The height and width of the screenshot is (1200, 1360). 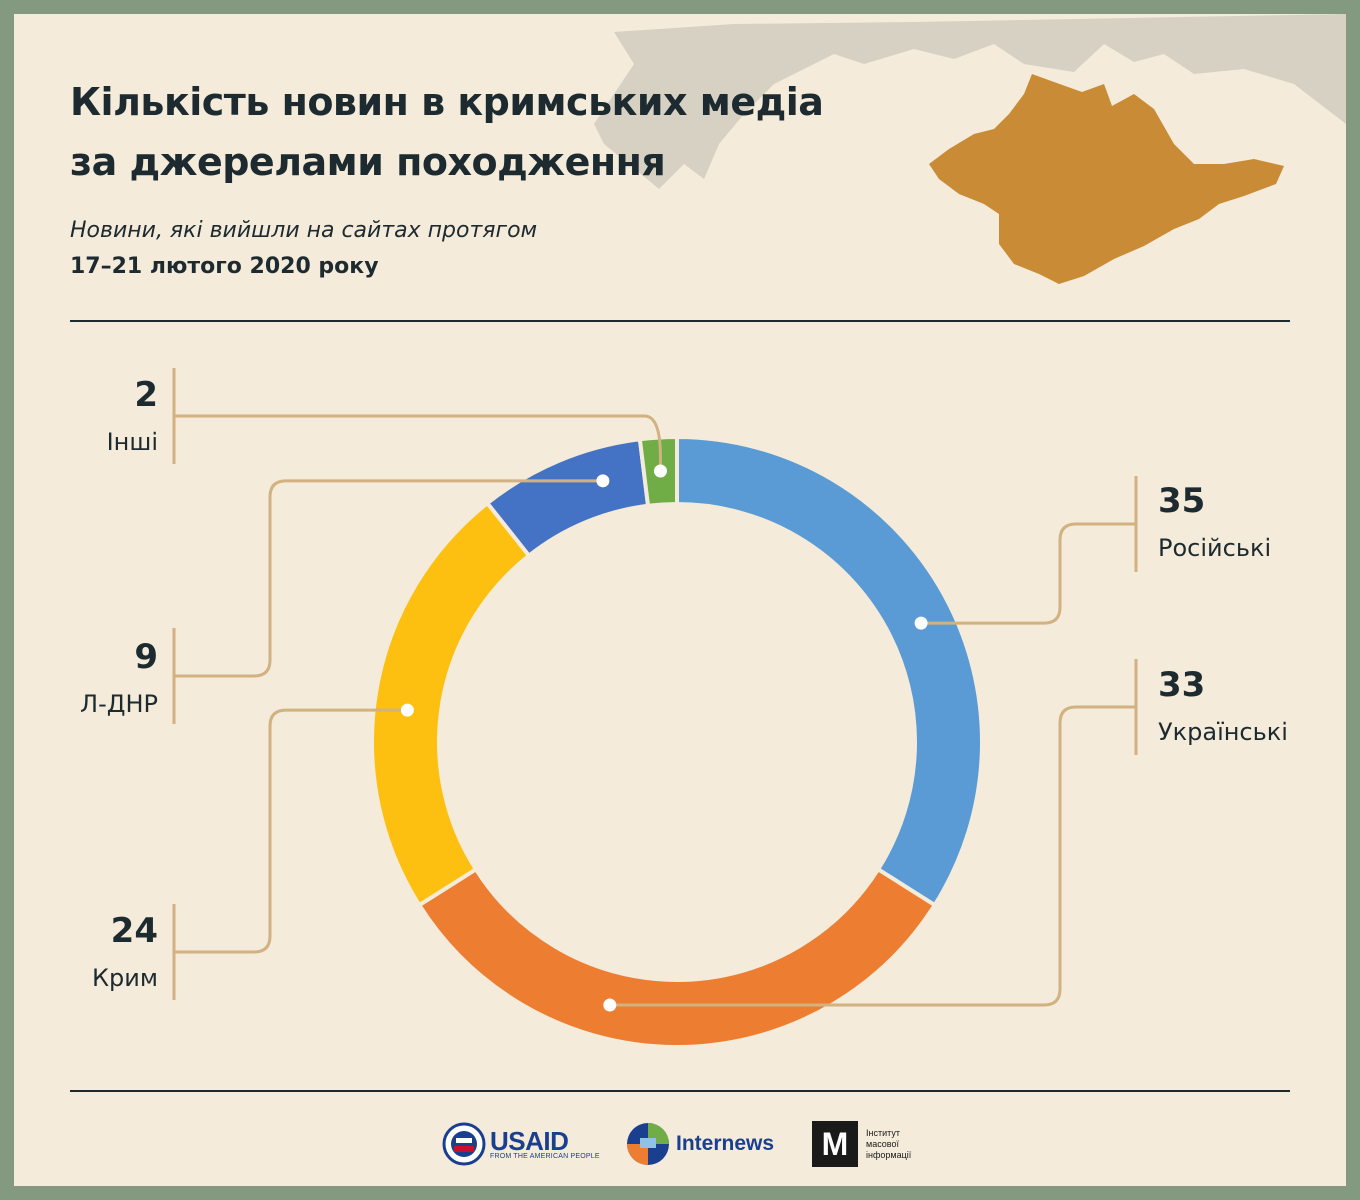 What do you see at coordinates (146, 395) in the screenshot?
I see `slice-value-label-4: 2` at bounding box center [146, 395].